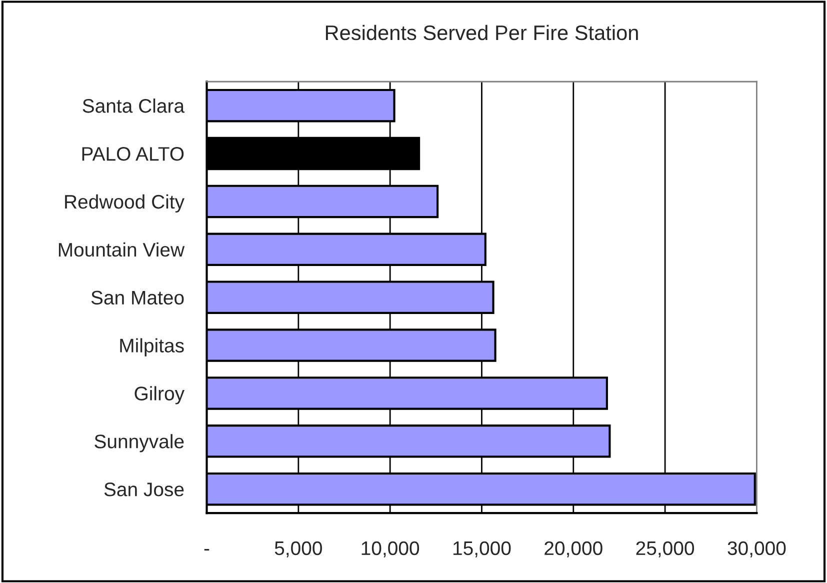 This screenshot has height=583, width=827. What do you see at coordinates (152, 347) in the screenshot?
I see `y-tick-label: Milpitas` at bounding box center [152, 347].